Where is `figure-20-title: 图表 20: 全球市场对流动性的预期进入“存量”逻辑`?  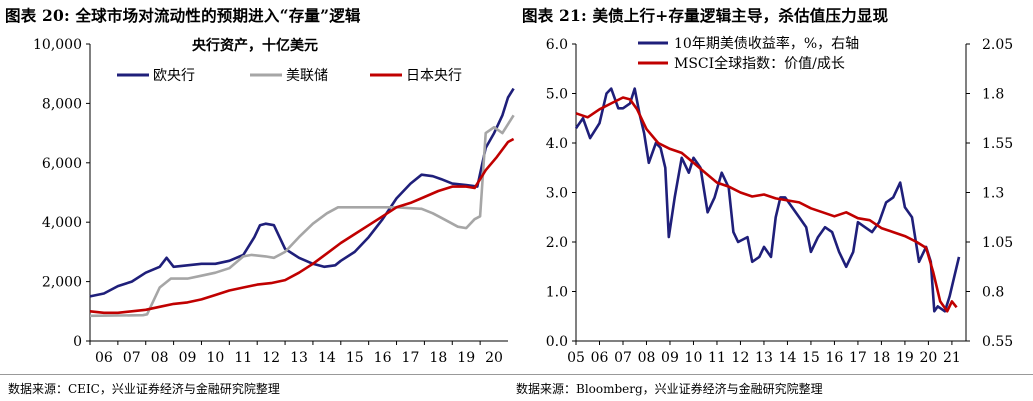 figure-20-title: 图表 20: 全球市场对流动性的预期进入“存量”逻辑 is located at coordinates (183, 15).